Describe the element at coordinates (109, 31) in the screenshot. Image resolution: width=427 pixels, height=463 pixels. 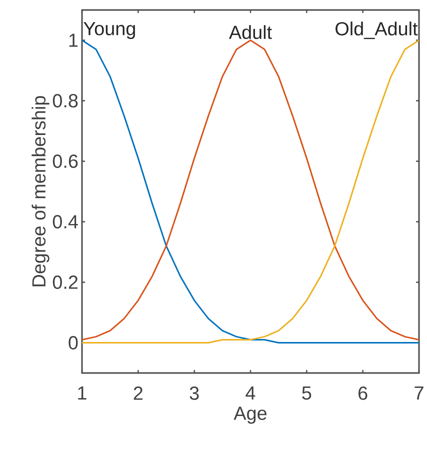
I see `annotation: Young` at that location.